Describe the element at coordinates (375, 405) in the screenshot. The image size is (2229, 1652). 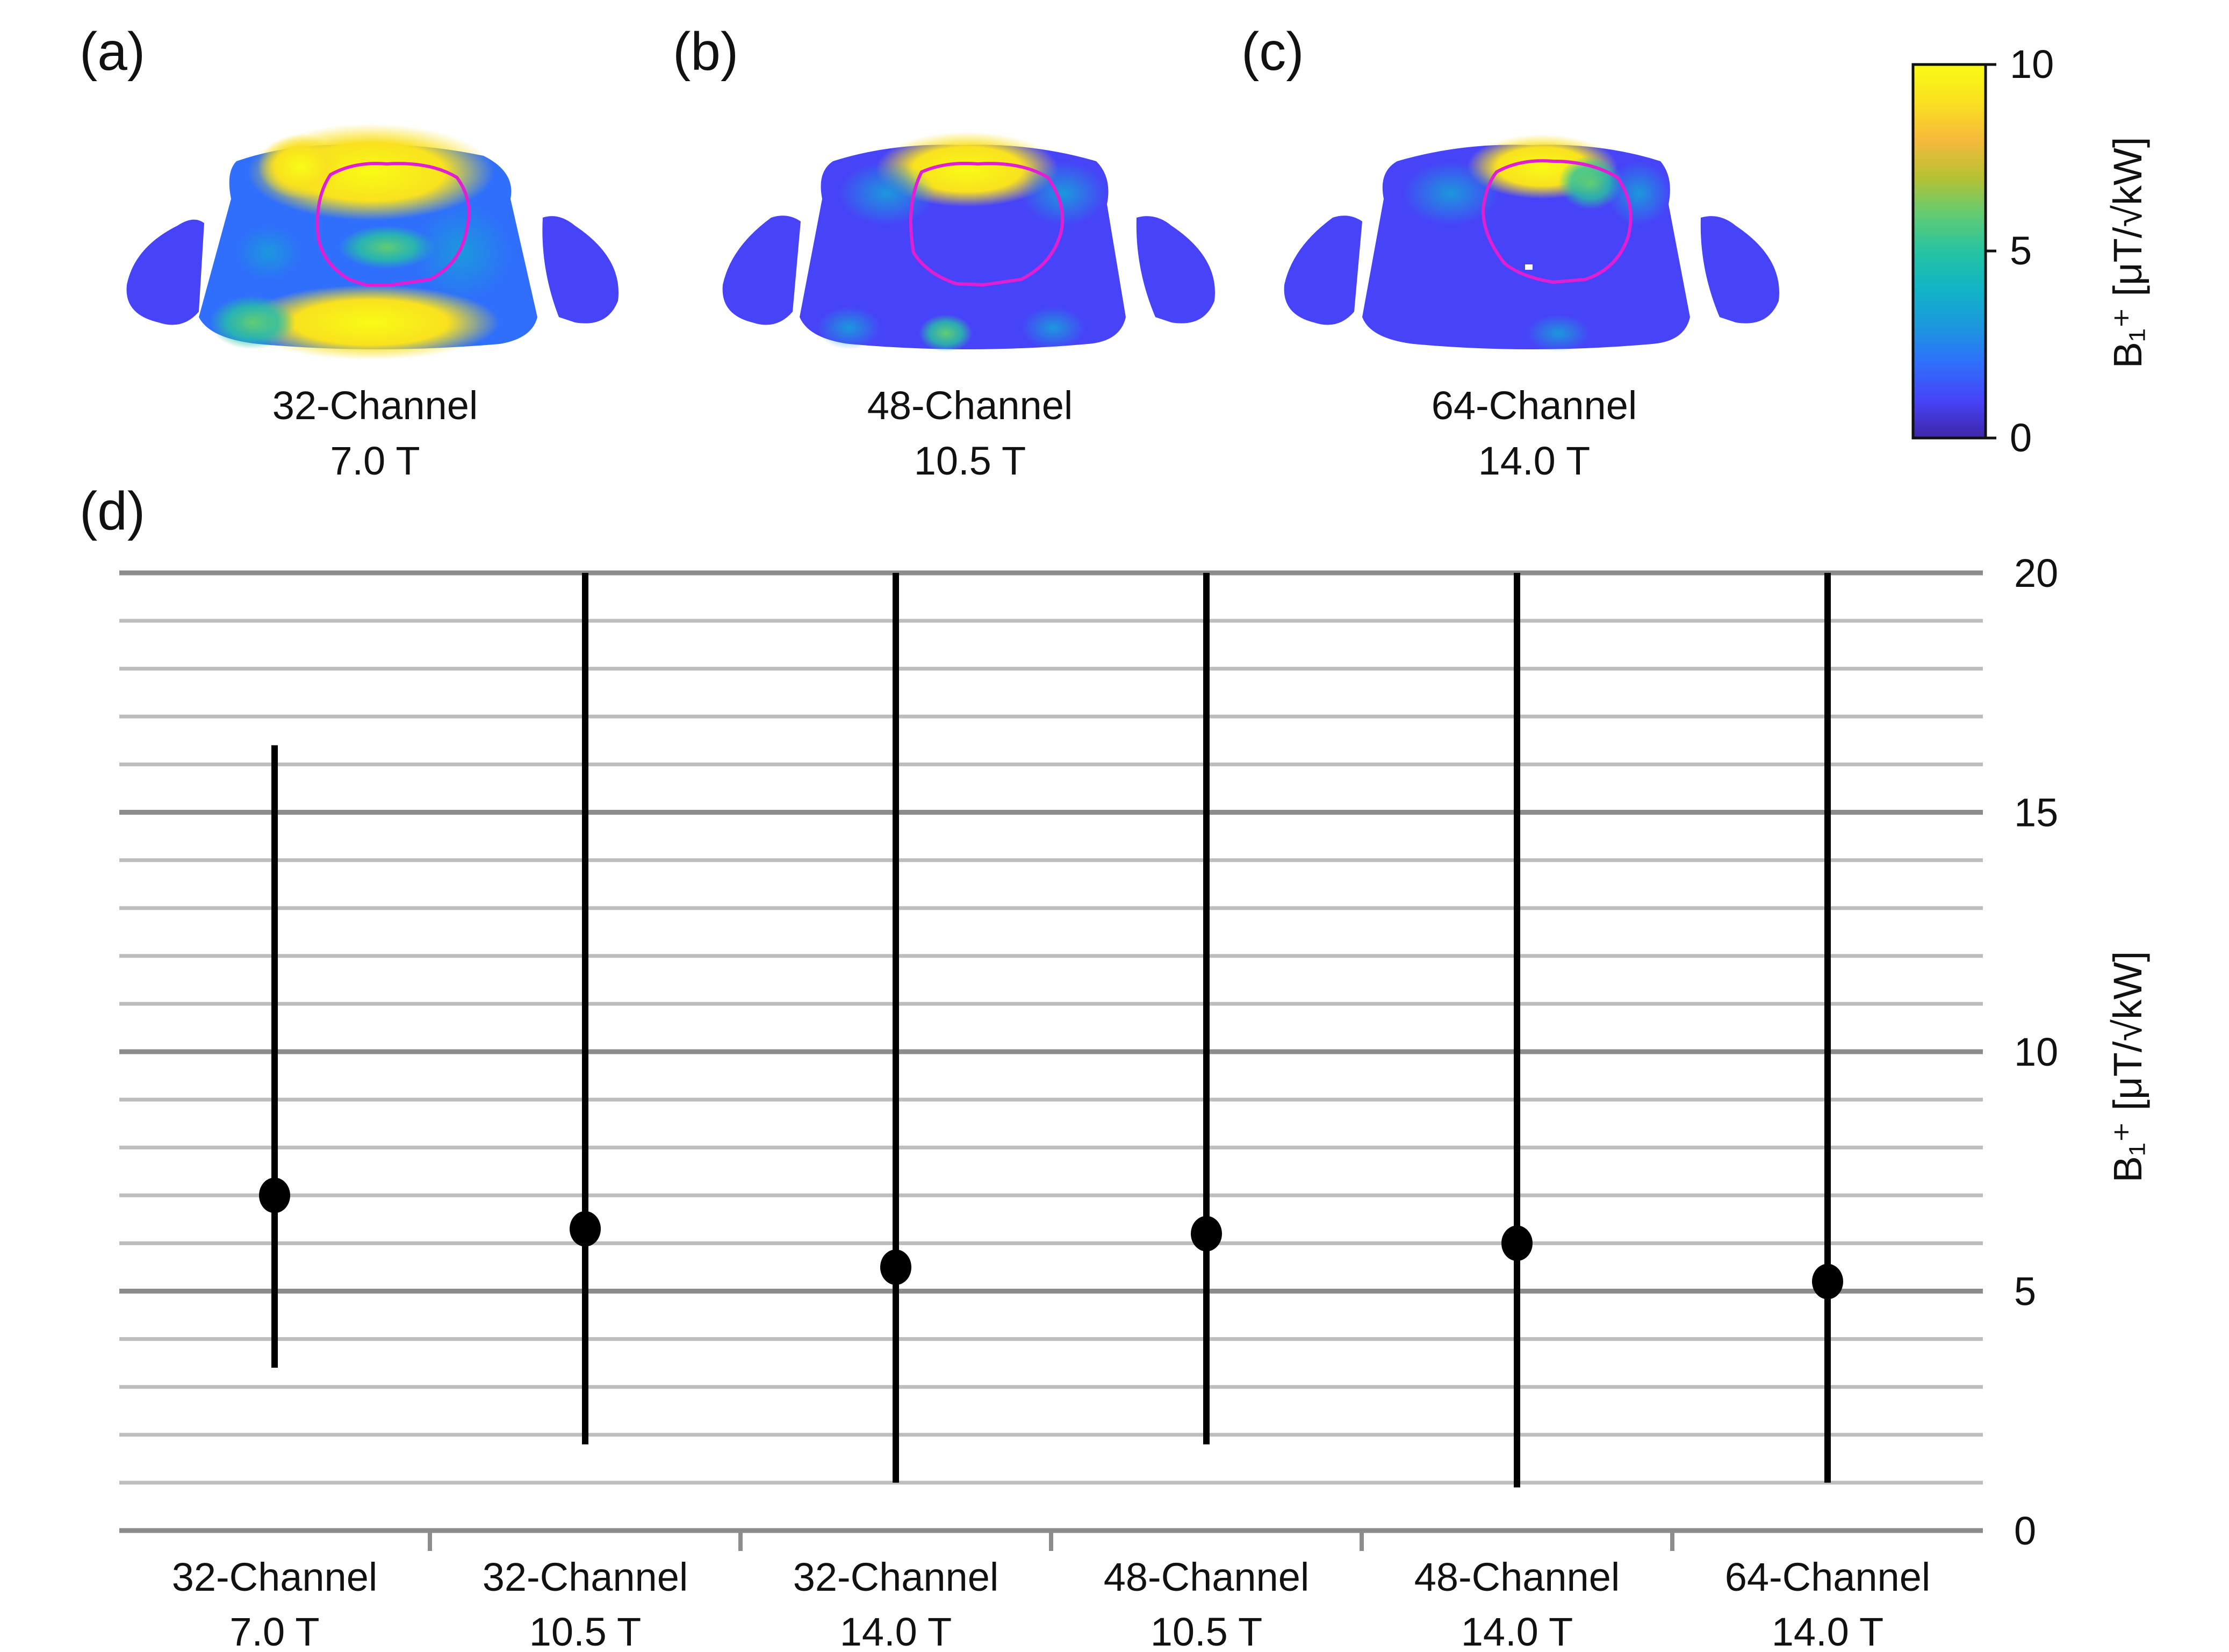
I see `map-a-label-line1: 32-Channel` at that location.